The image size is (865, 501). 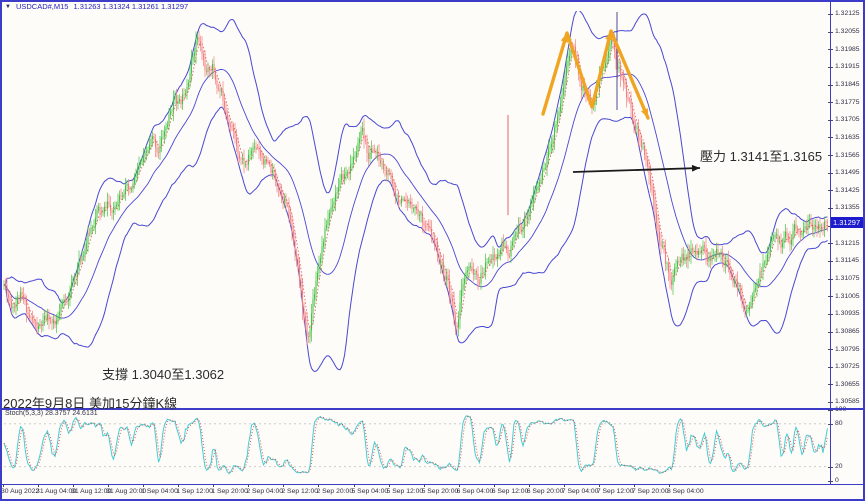 I want to click on time-axis-label: 5 Sep 12:00, so click(x=405, y=491).